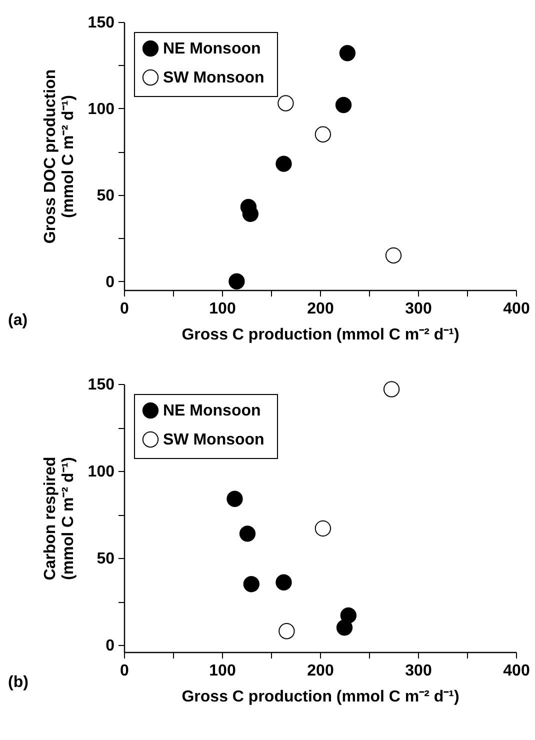 Image resolution: width=535 pixels, height=740 pixels. Describe the element at coordinates (59, 518) in the screenshot. I see `y-axis-title: Carbon respired (mmol C m⁻² d⁻¹)` at that location.